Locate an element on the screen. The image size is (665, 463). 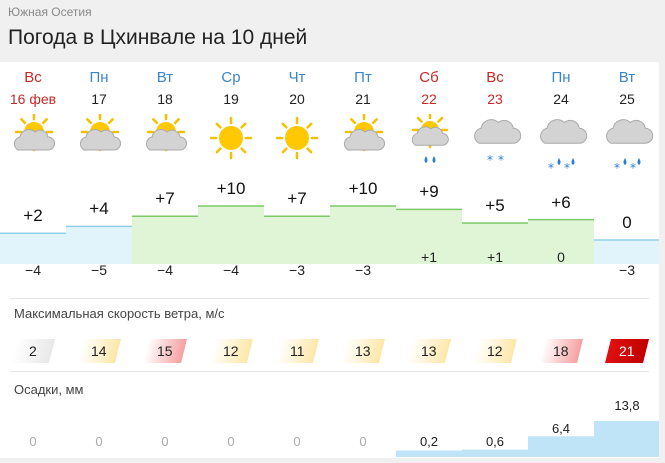
day-of-week: Пт is located at coordinates (363, 77).